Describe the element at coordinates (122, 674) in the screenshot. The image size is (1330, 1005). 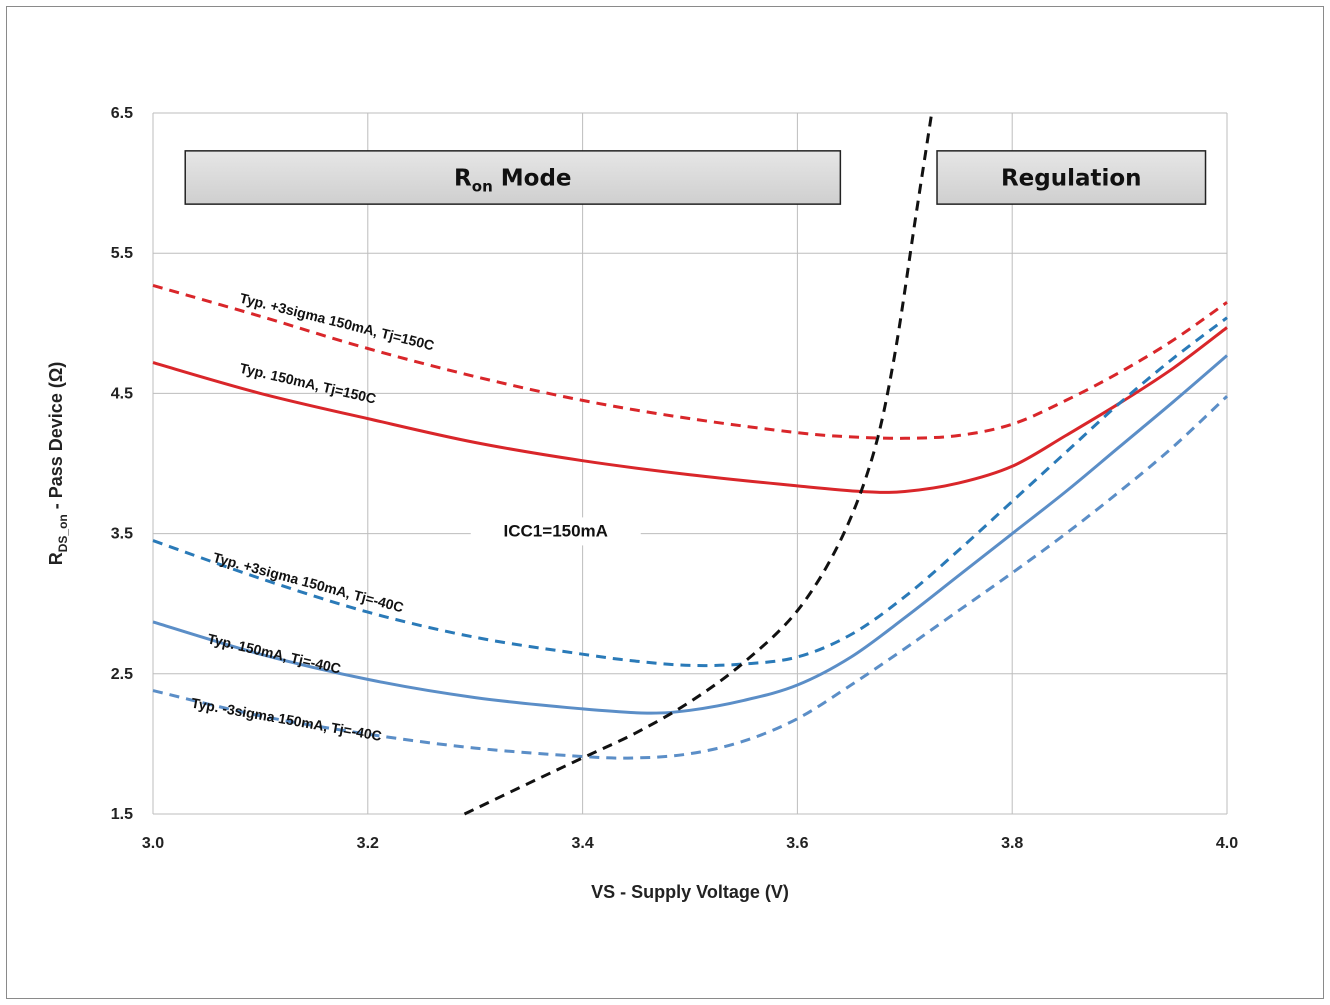
I see `y-tick-label: 2.5` at that location.